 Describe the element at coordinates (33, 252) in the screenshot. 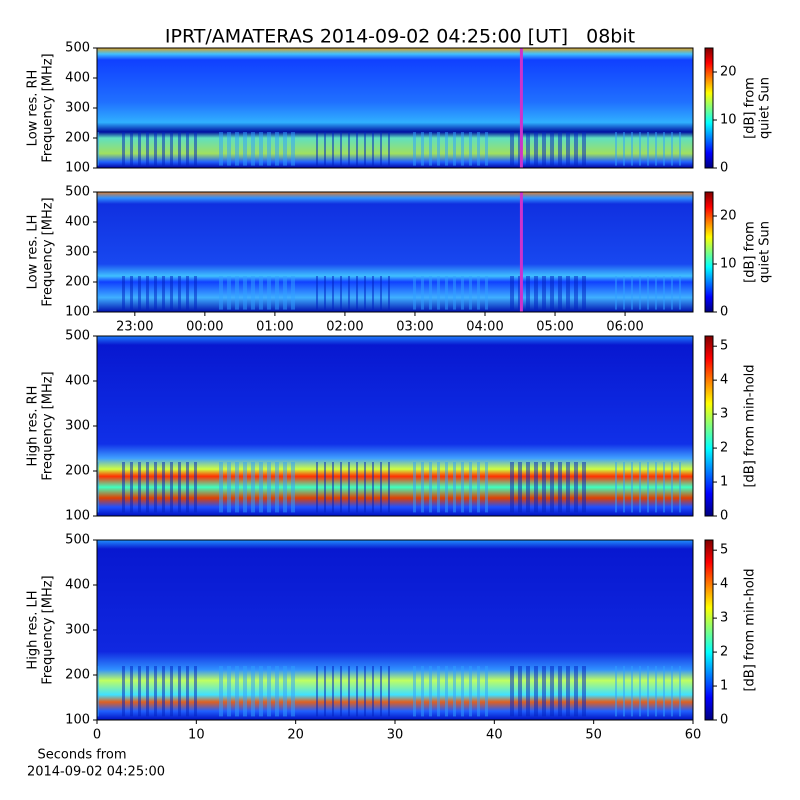

I see `y-axis-label: Low res. LH` at that location.